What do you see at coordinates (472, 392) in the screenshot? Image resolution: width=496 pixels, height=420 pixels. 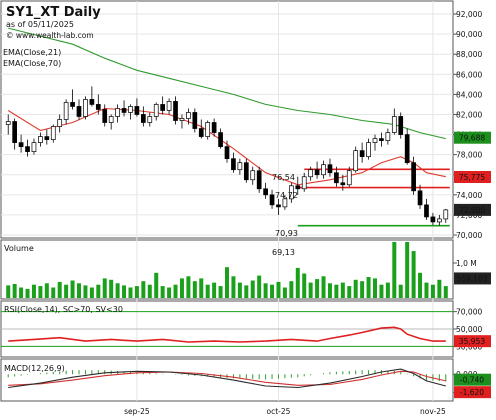 I see `badge-signal: -1,620` at bounding box center [472, 392].